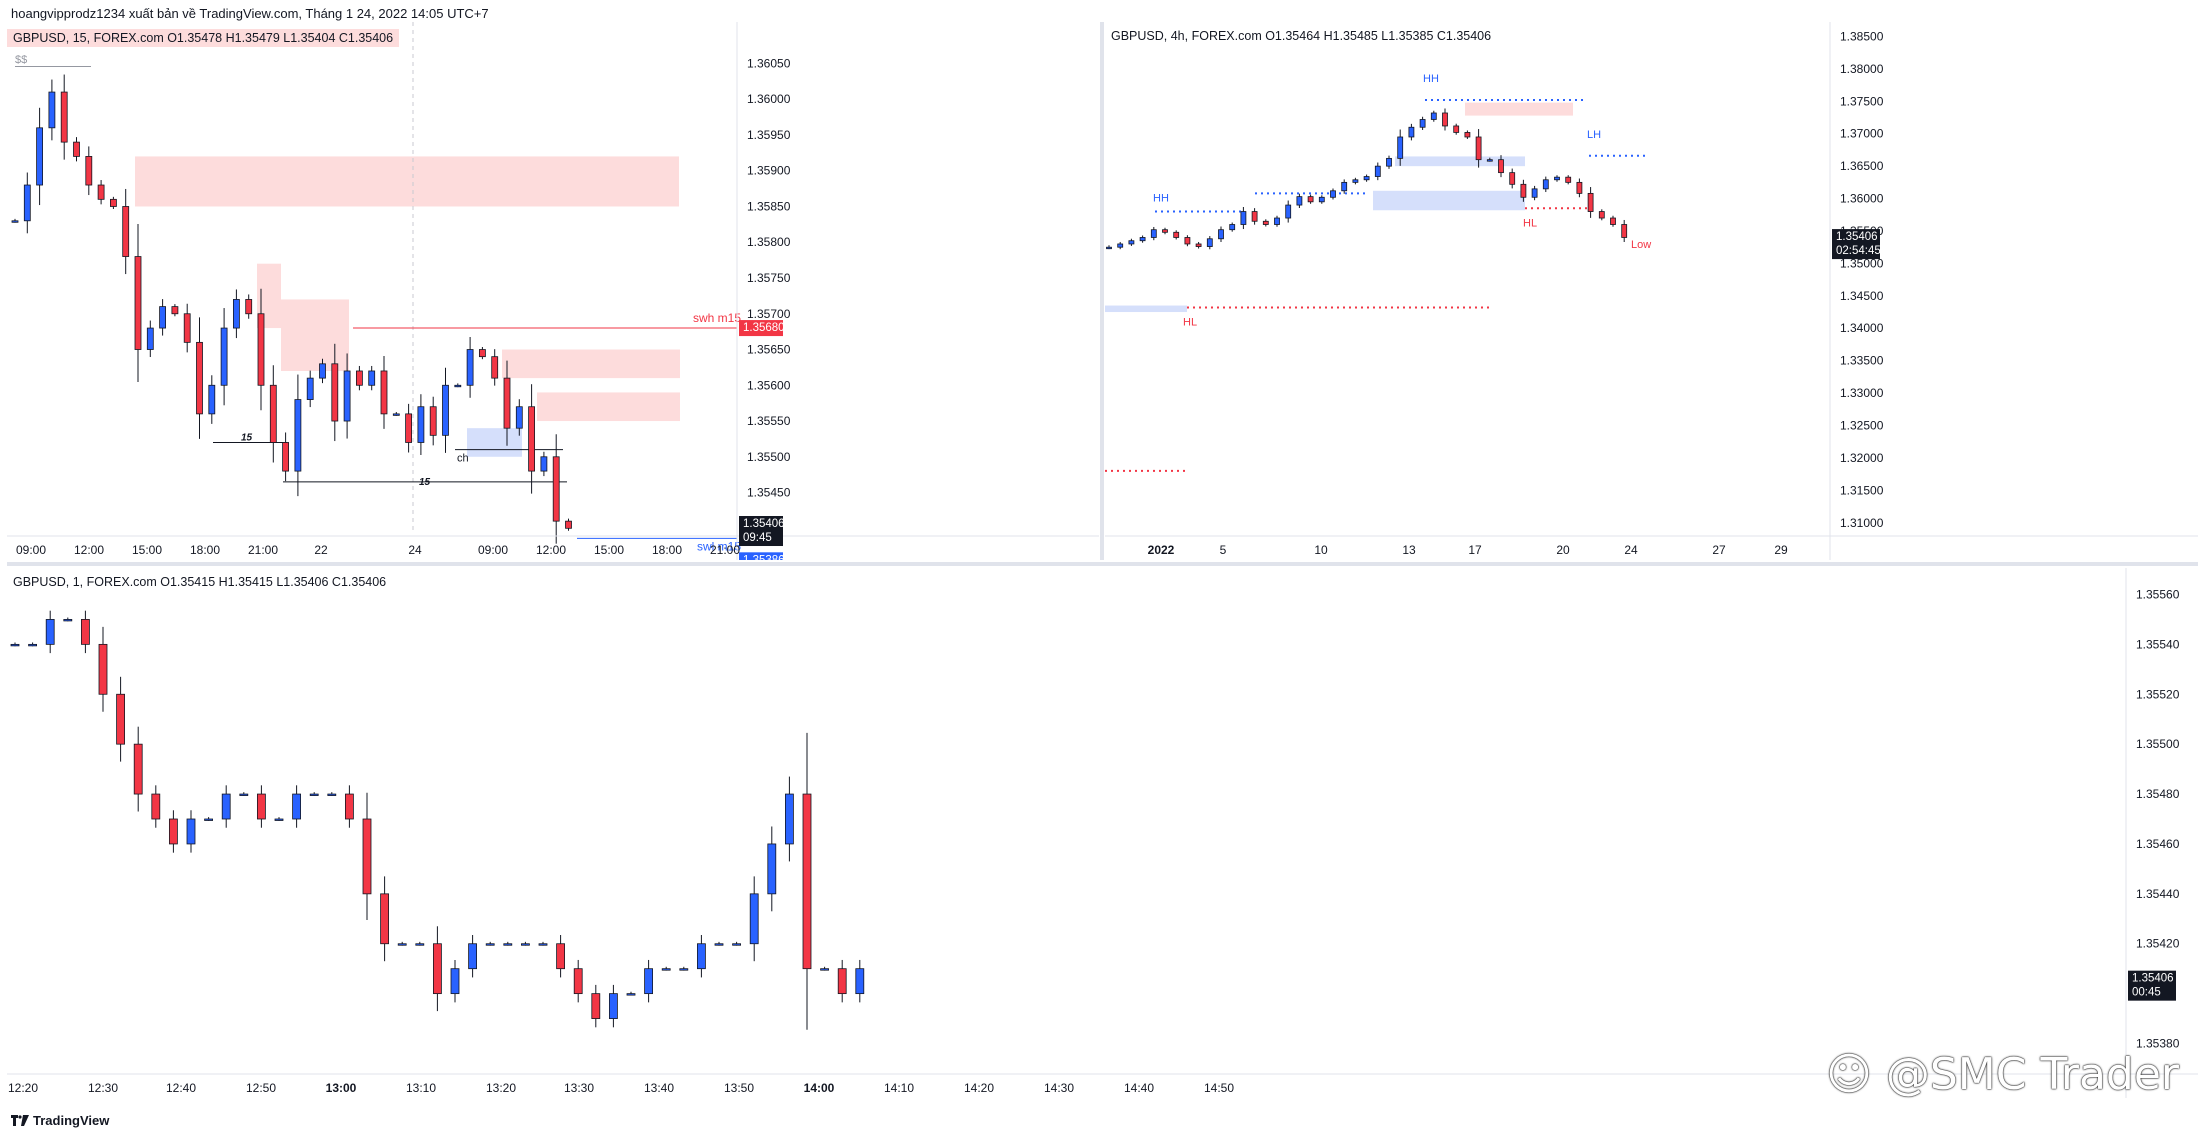  I want to click on h4-y-tick: 1.38000, so click(1862, 69).